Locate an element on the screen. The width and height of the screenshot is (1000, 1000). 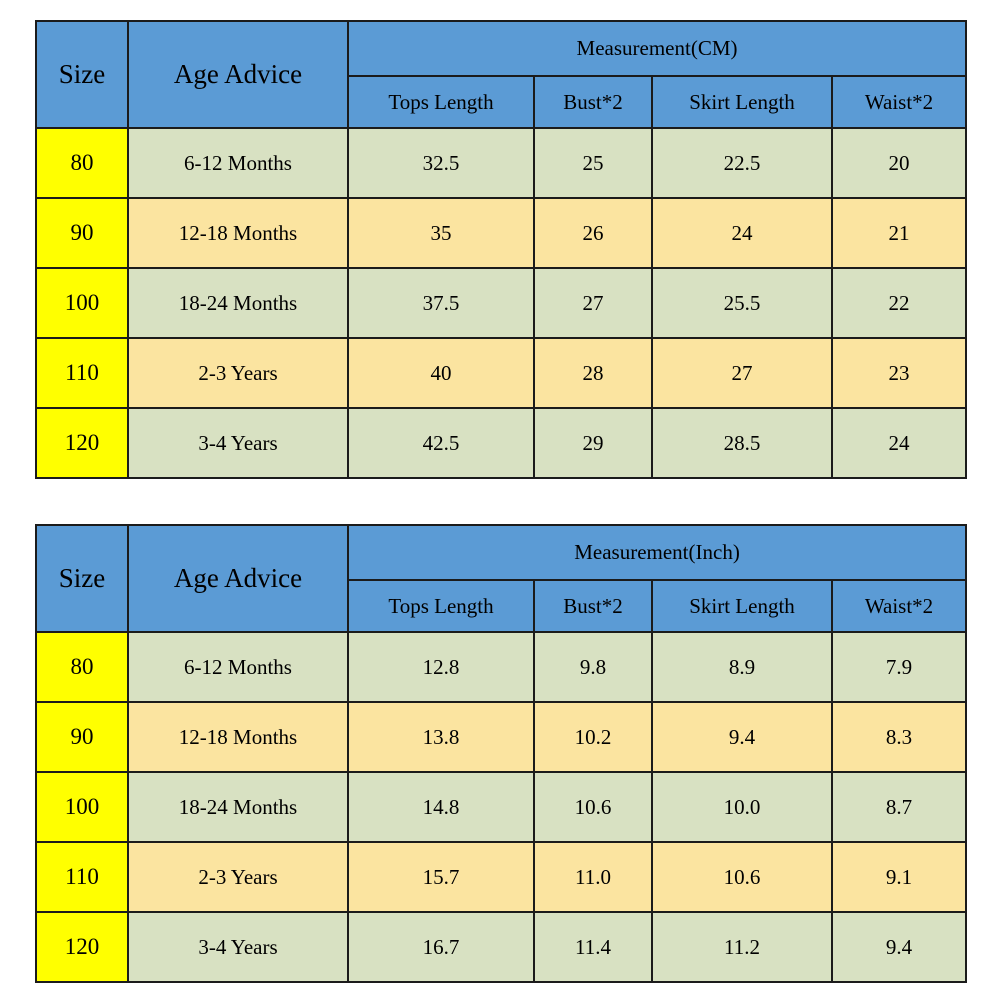
table-row: 120 3-4 Years 16.7 11.4 11.2 9.4 is located at coordinates (501, 947).